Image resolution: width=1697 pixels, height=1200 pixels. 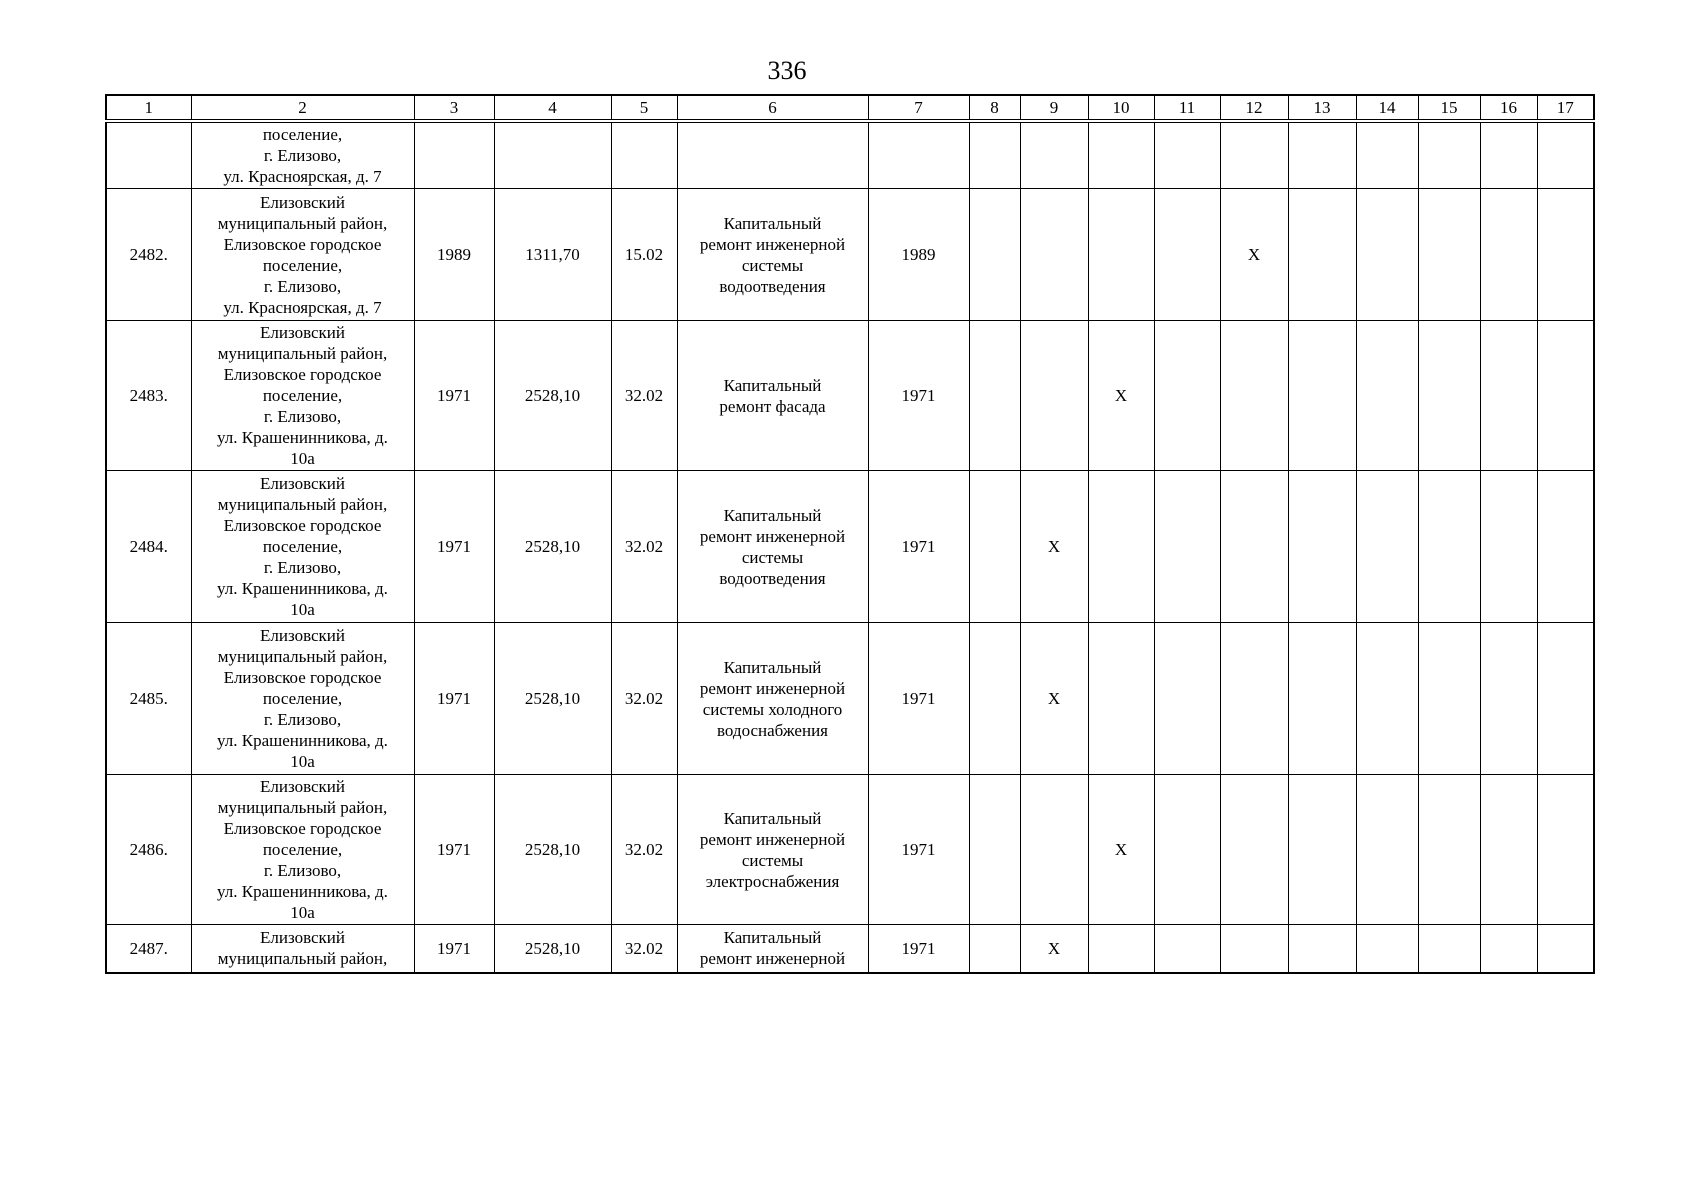 What do you see at coordinates (918, 154) in the screenshot?
I see `plan-year-cell` at bounding box center [918, 154].